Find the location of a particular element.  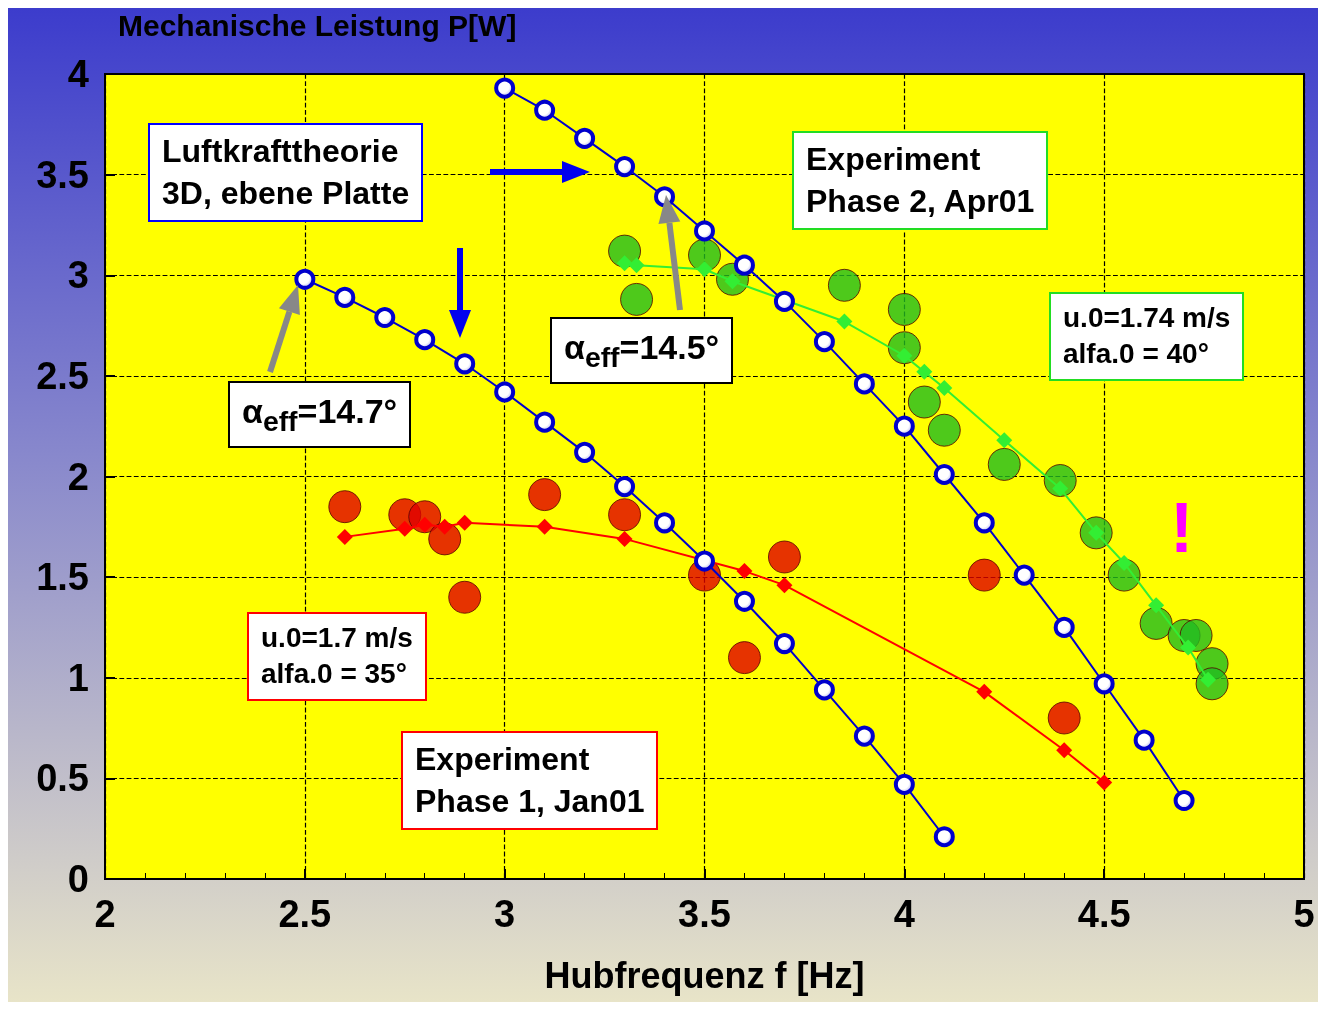

annotation: u.0=1.7 m/s alfa.0 = 35° is located at coordinates (337, 656).